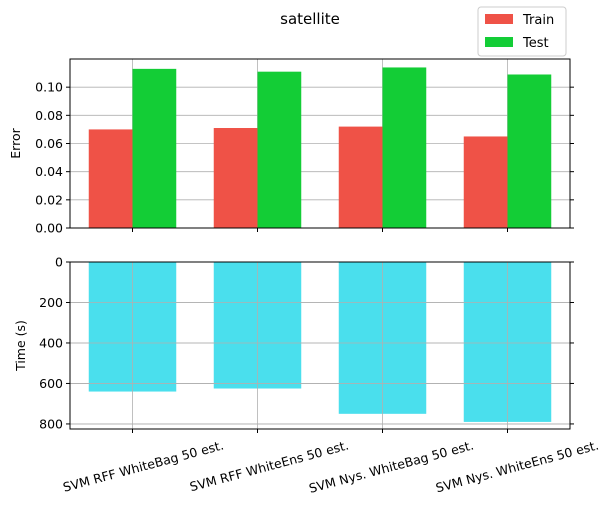 Image resolution: width=602 pixels, height=511 pixels. Describe the element at coordinates (51, 423) in the screenshot. I see `time-ytick-label: 800` at that location.